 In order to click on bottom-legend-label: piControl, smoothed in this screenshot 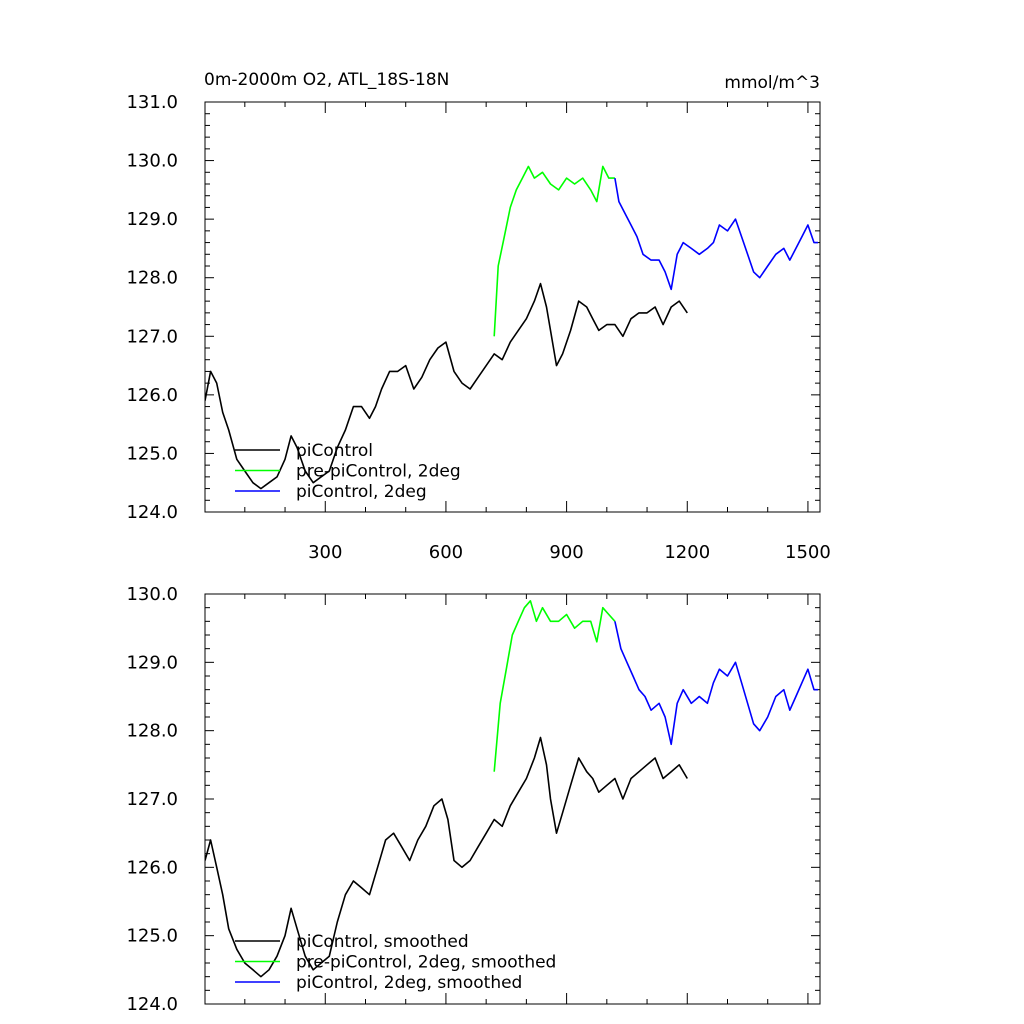, I will do `click(382, 942)`.